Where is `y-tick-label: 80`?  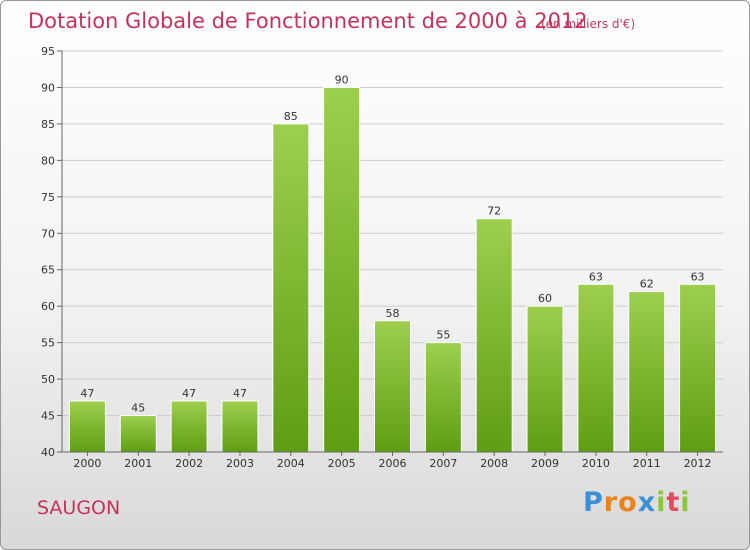
y-tick-label: 80 is located at coordinates (48, 160).